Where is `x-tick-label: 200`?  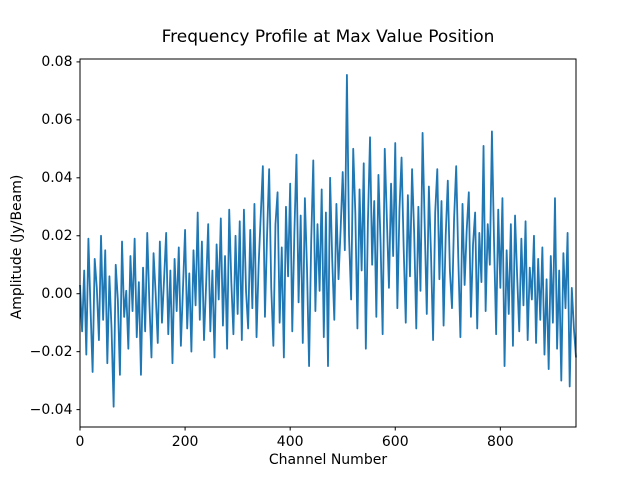
x-tick-label: 200 is located at coordinates (185, 442).